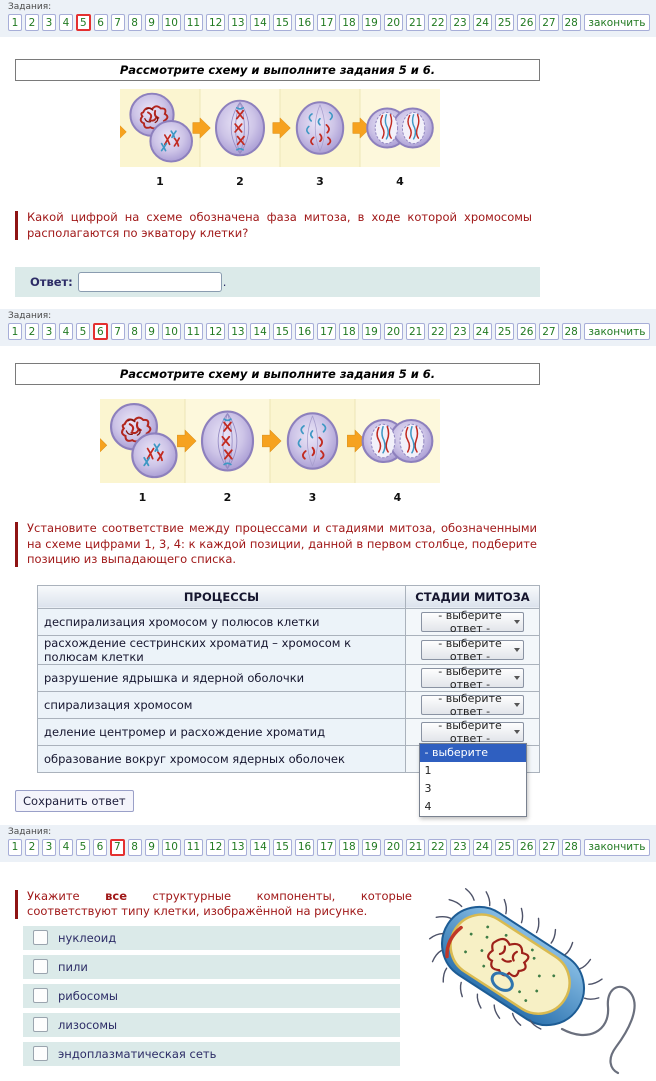  Describe the element at coordinates (428, 770) in the screenshot. I see `dropdown-option: 1` at that location.